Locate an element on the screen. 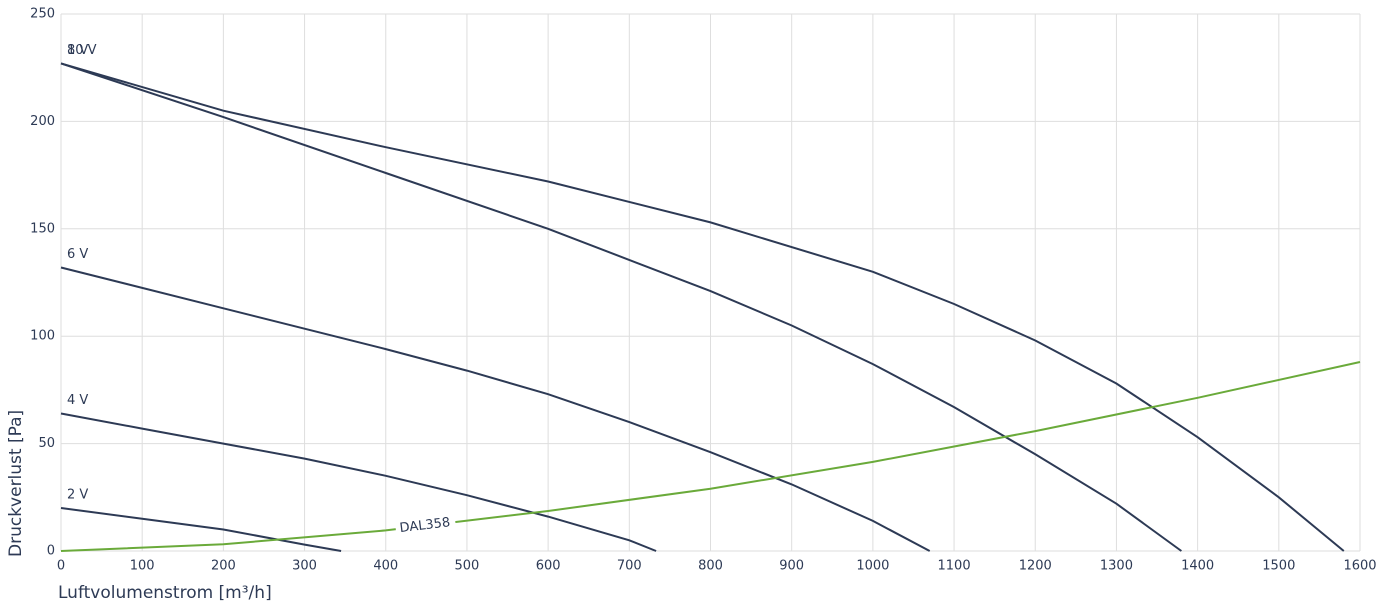 Image resolution: width=1384 pixels, height=608 pixels. y-tick-label: 100 is located at coordinates (42, 336).